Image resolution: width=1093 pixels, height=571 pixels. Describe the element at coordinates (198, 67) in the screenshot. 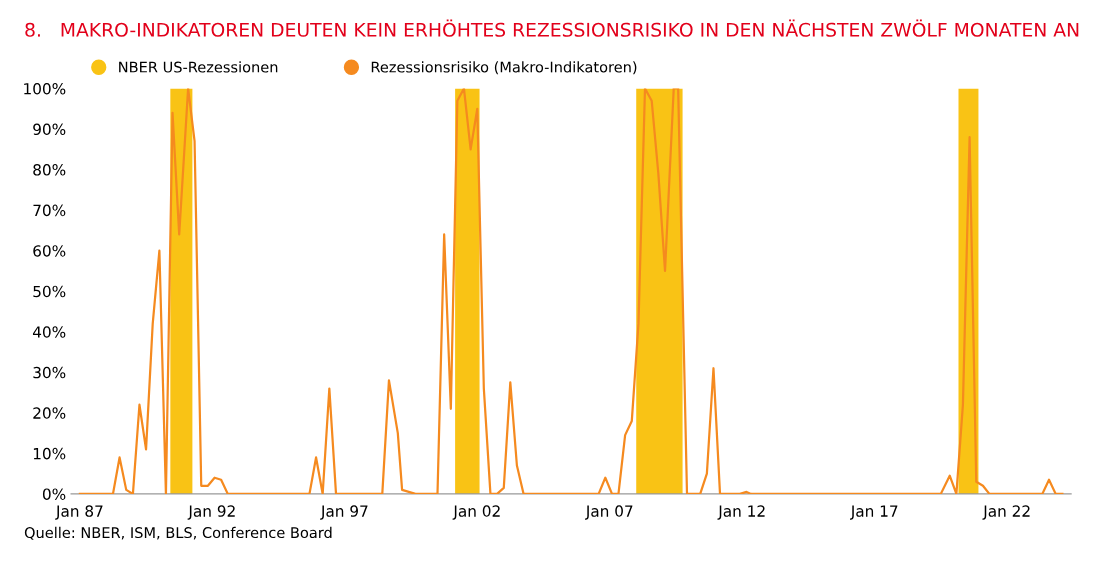

I see `legend-label: NBER US-Rezessionen` at that location.